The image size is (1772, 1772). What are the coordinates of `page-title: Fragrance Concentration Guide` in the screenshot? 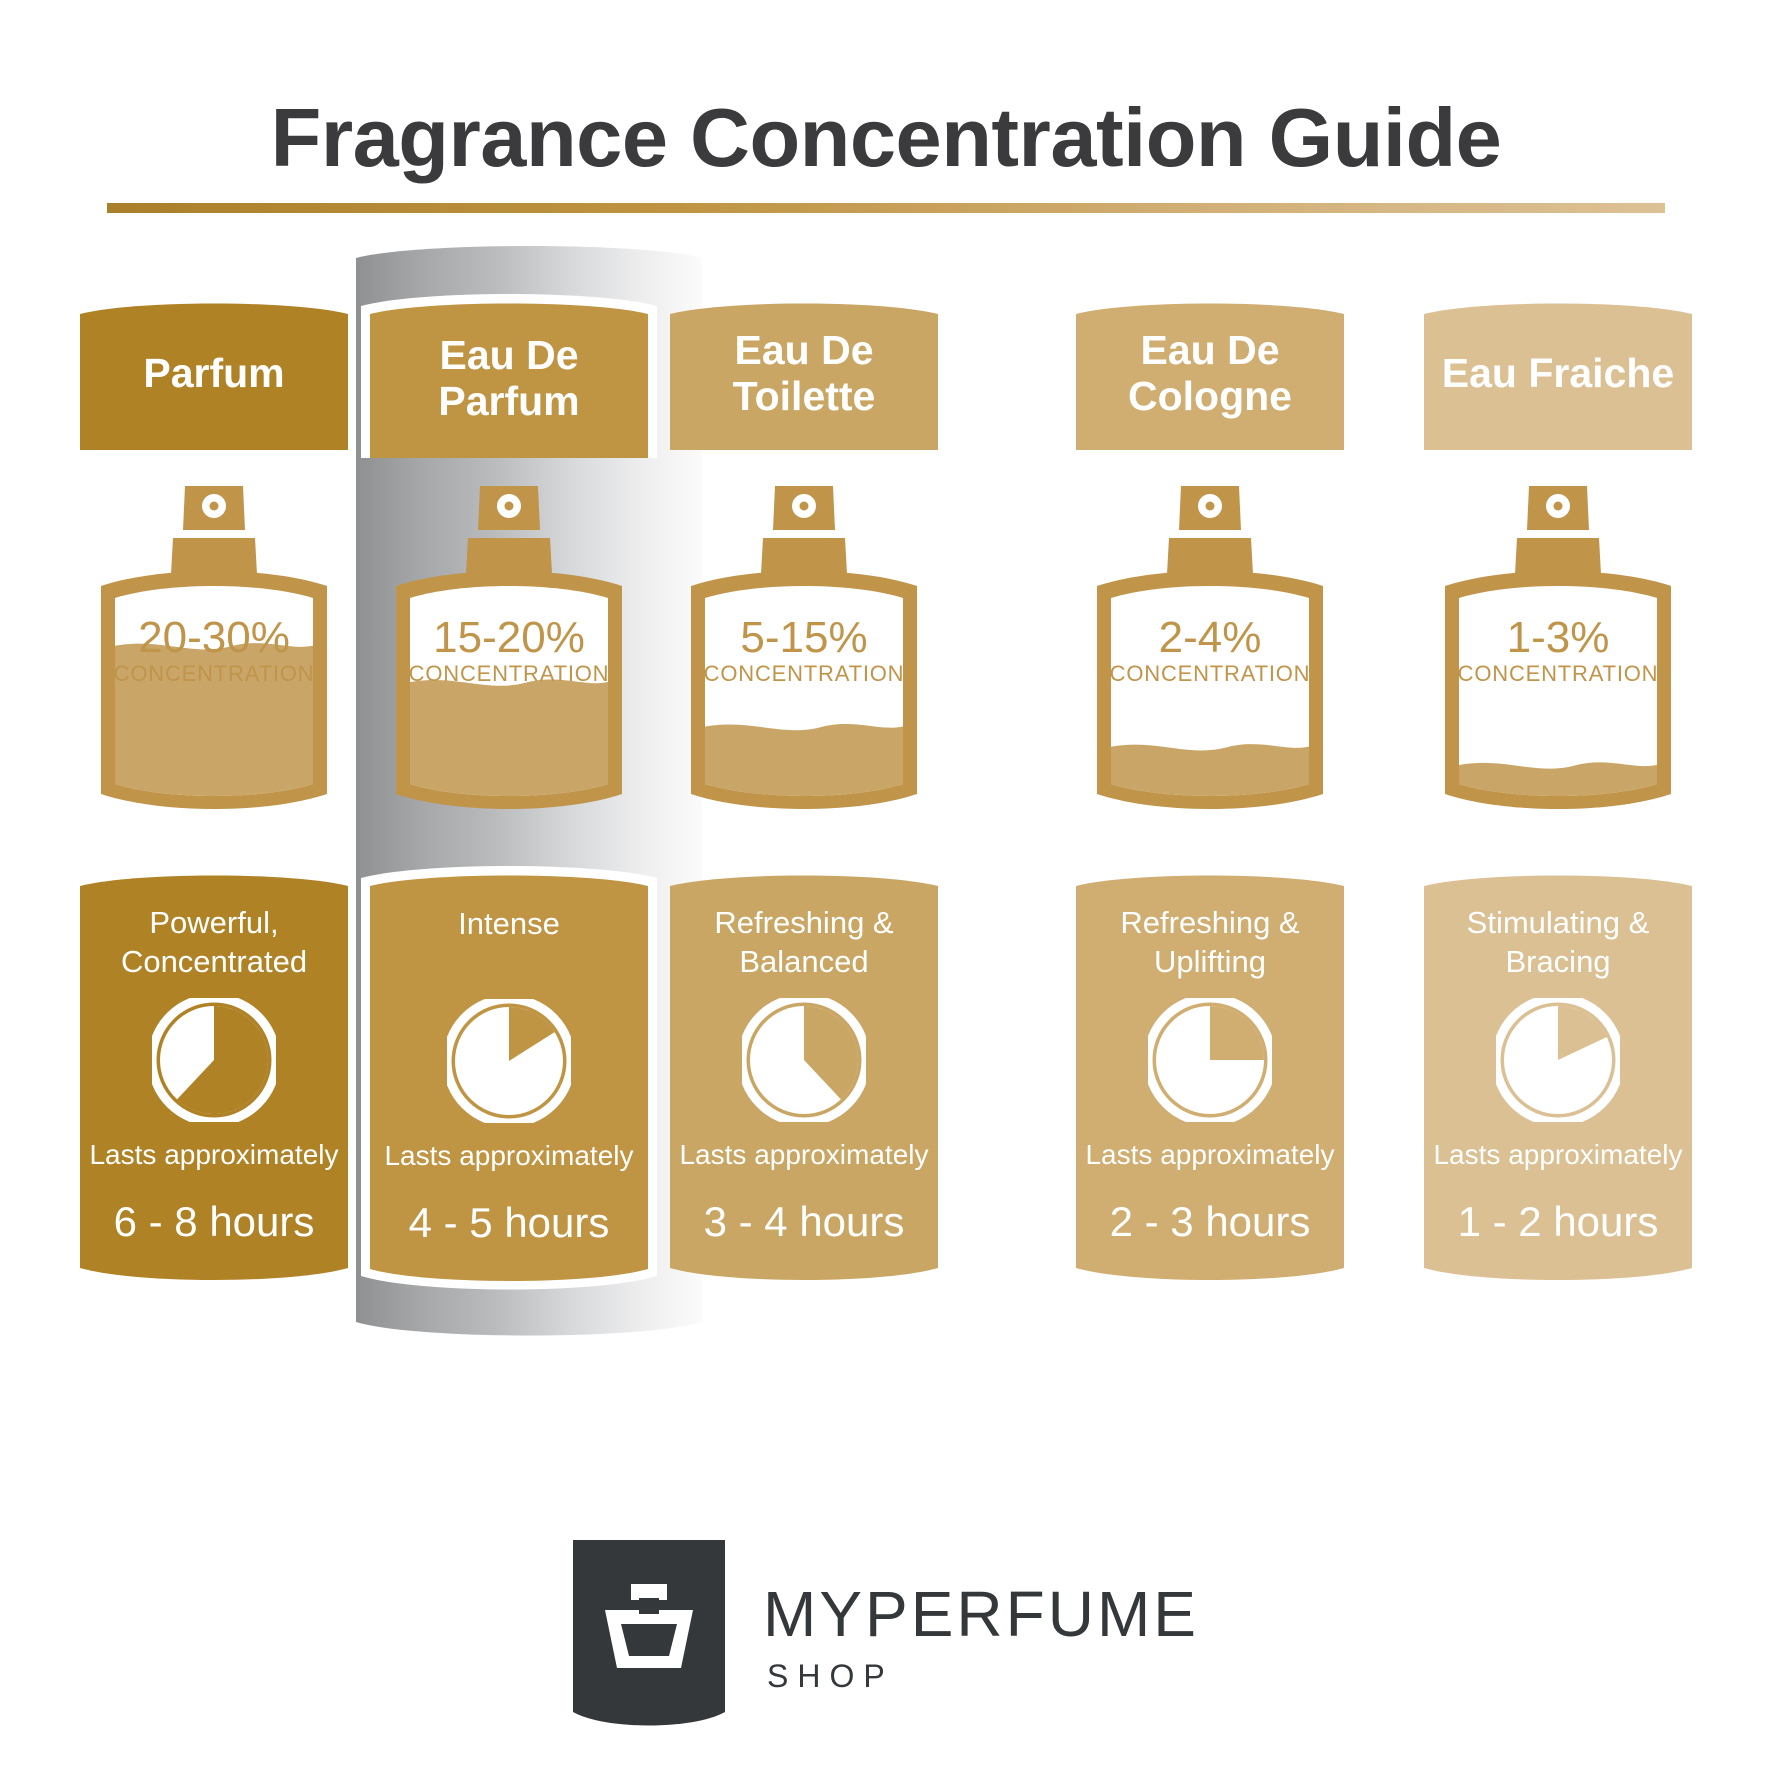 It's located at (886, 137).